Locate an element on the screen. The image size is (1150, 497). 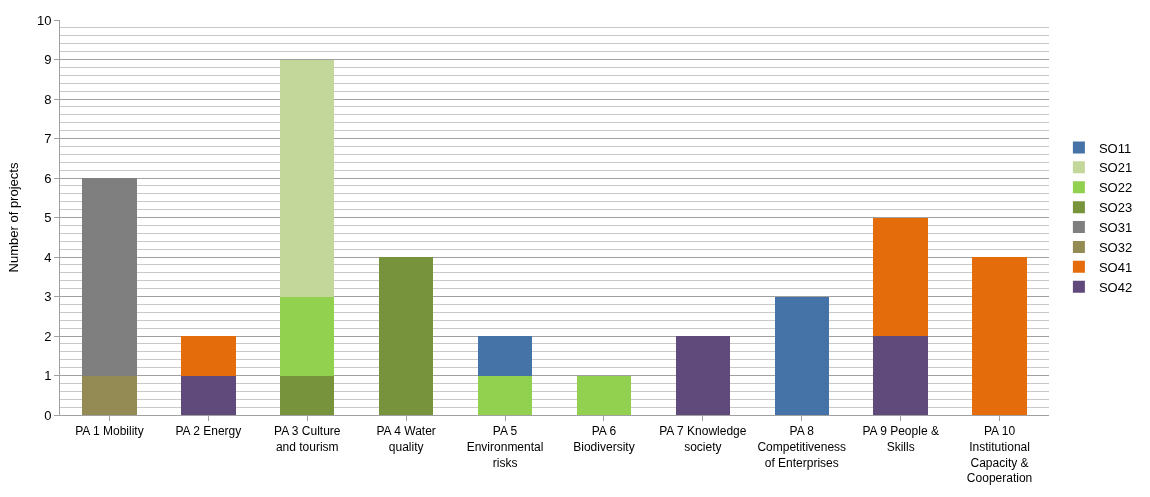
y-tick-label: 4 is located at coordinates (48, 257).